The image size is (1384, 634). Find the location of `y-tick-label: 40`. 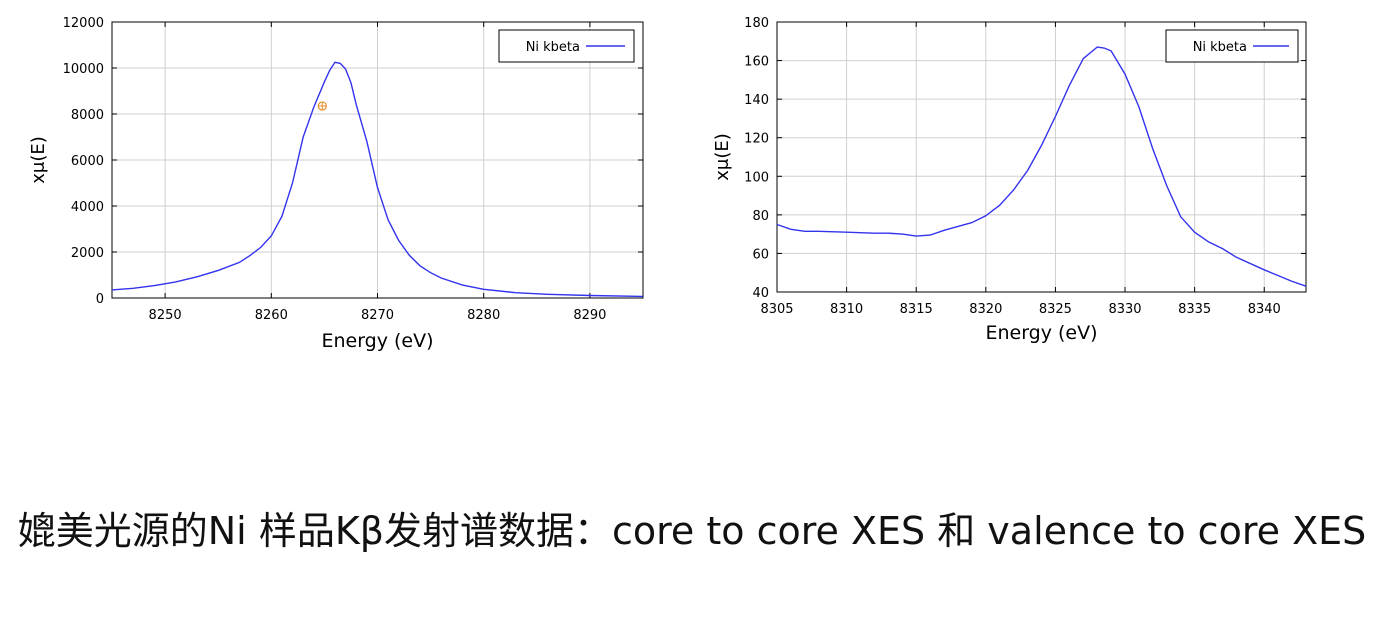

y-tick-label: 40 is located at coordinates (760, 293).